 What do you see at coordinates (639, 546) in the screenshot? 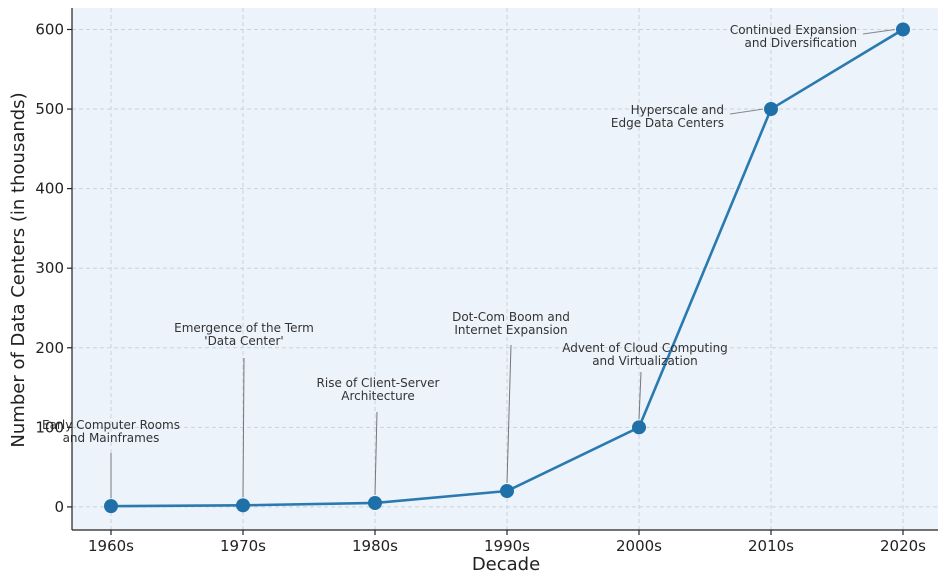
I see `x-tick-label: 2000s` at bounding box center [639, 546].